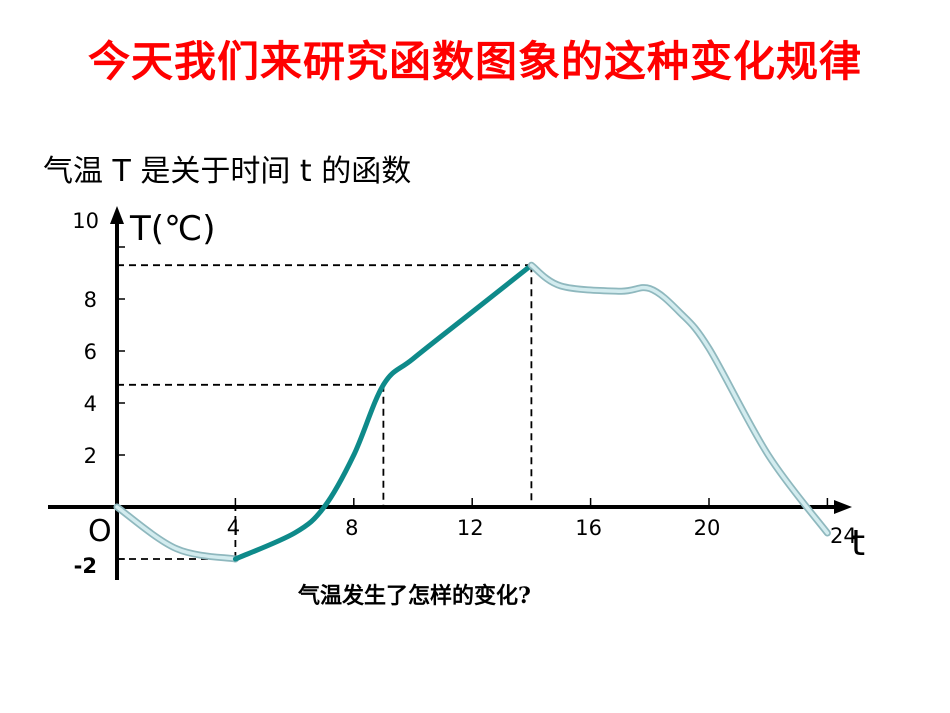 The width and height of the screenshot is (950, 713). I want to click on x-tick-label: 20, so click(707, 528).